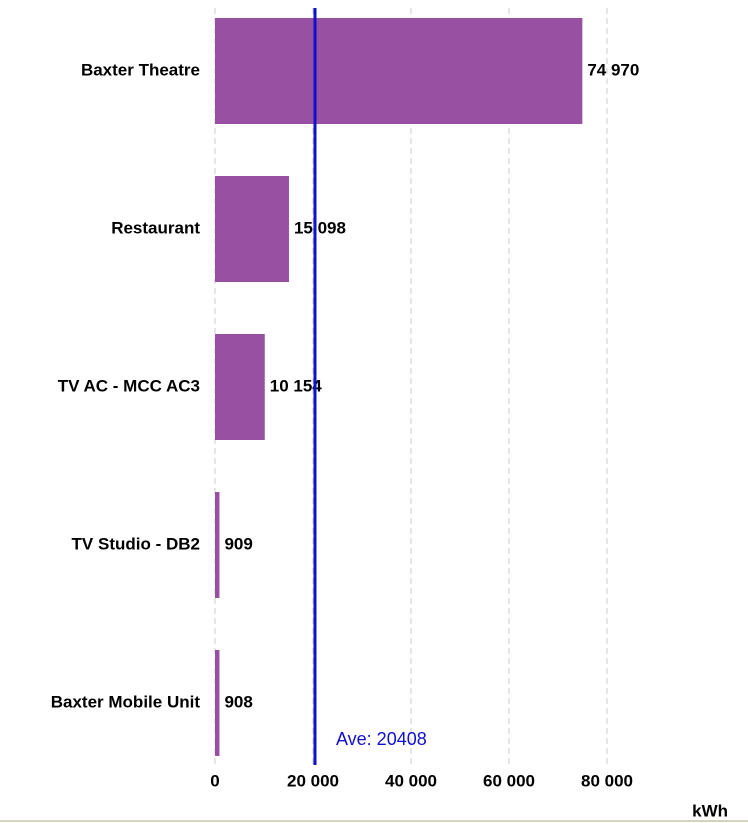  Describe the element at coordinates (238, 701) in the screenshot. I see `value-label: 908` at that location.